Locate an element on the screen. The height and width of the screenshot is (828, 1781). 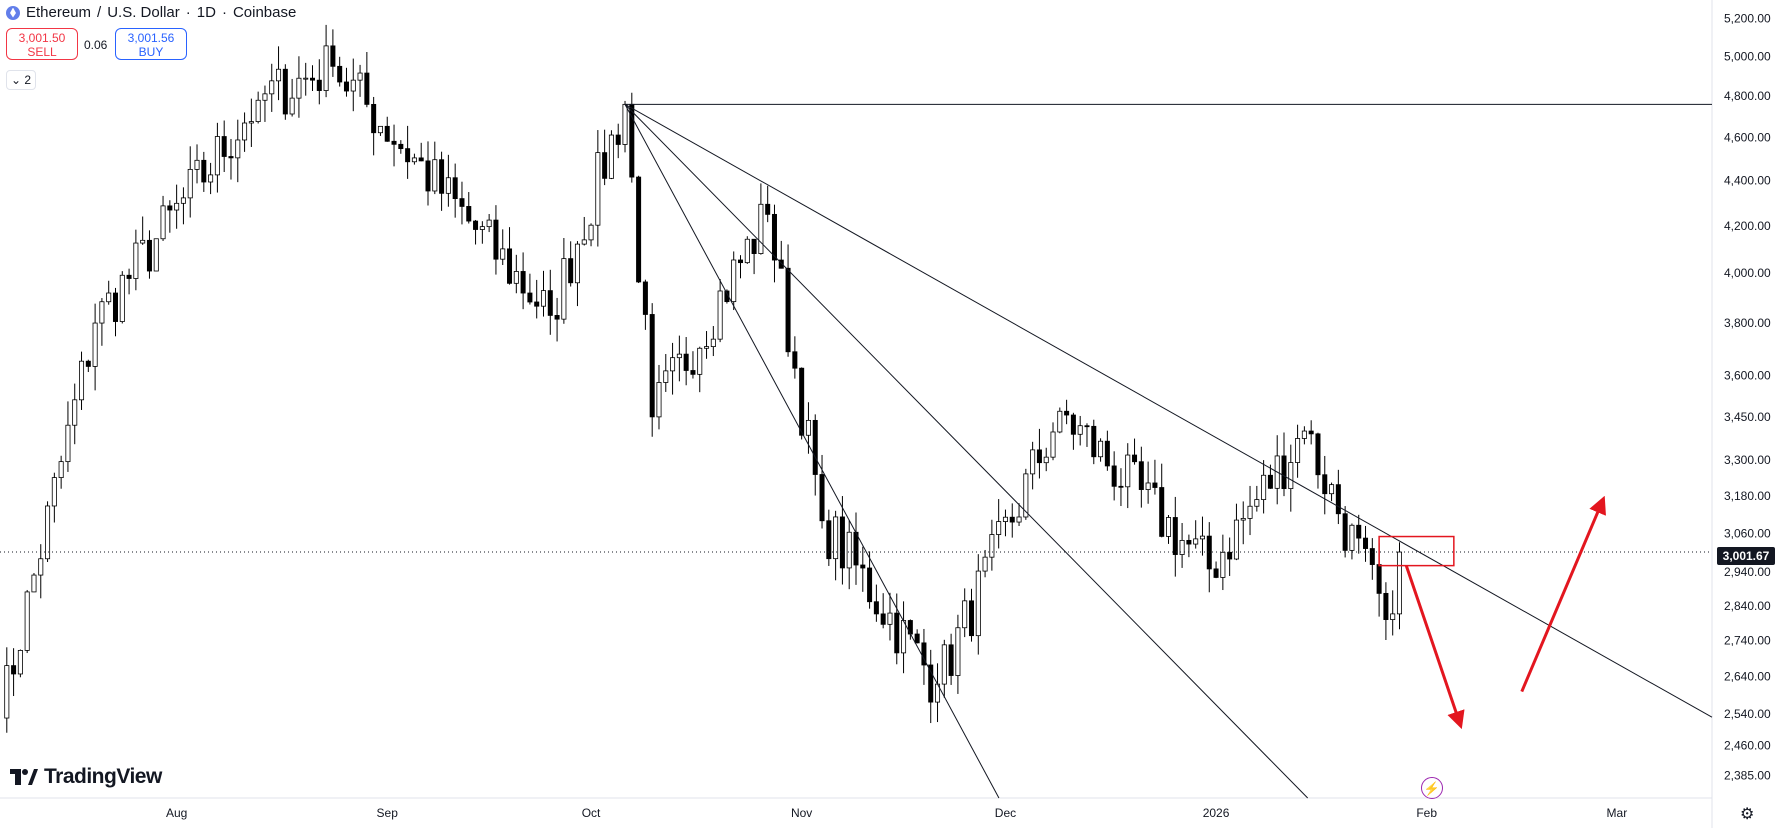
y-tick-label: 2,640.00 is located at coordinates (1747, 677).